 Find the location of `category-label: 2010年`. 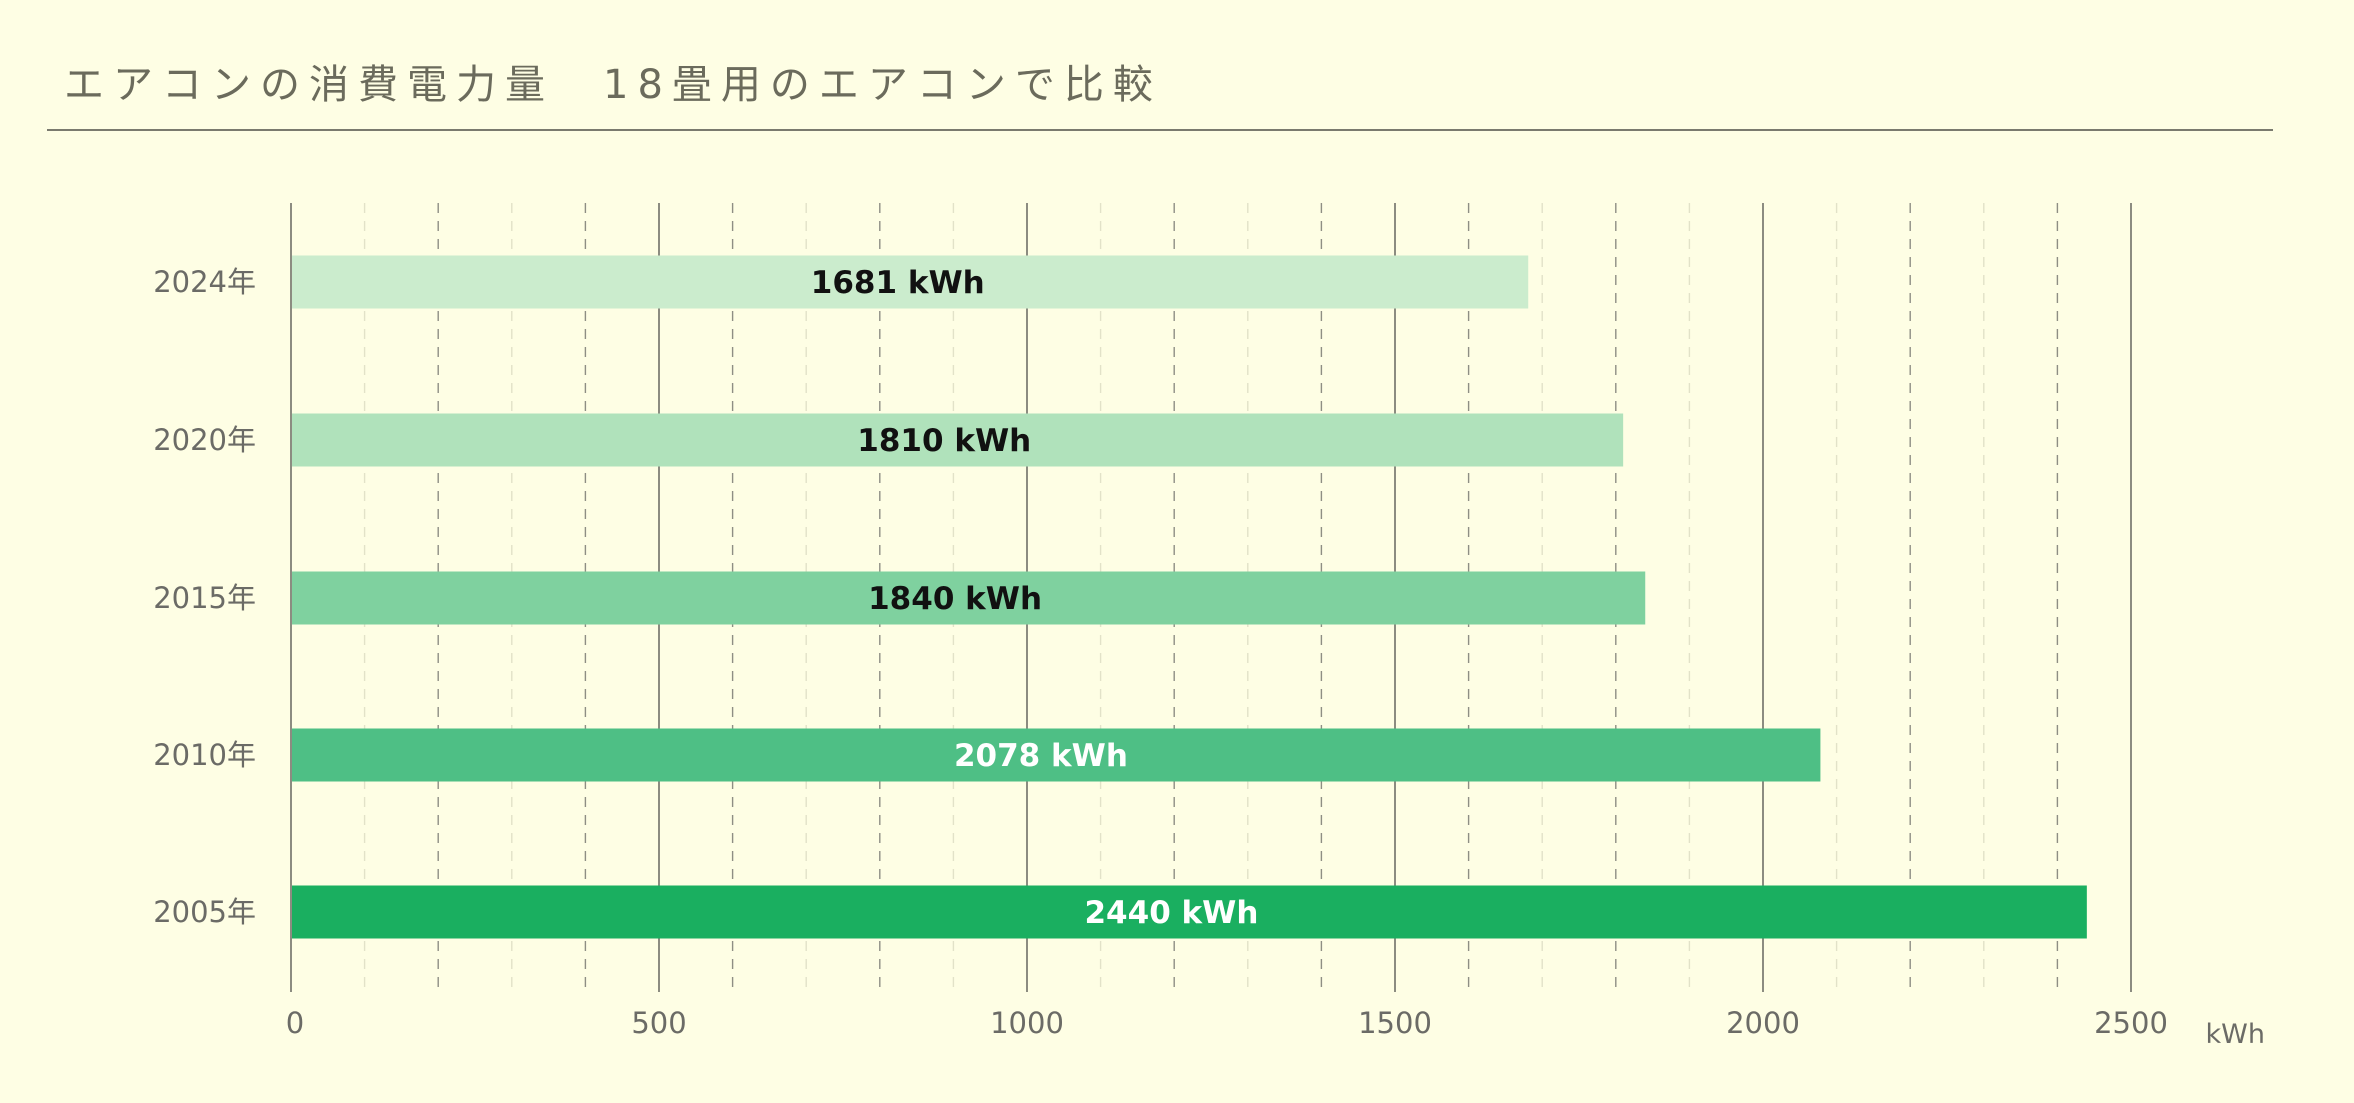

category-label: 2010年 is located at coordinates (204, 755).